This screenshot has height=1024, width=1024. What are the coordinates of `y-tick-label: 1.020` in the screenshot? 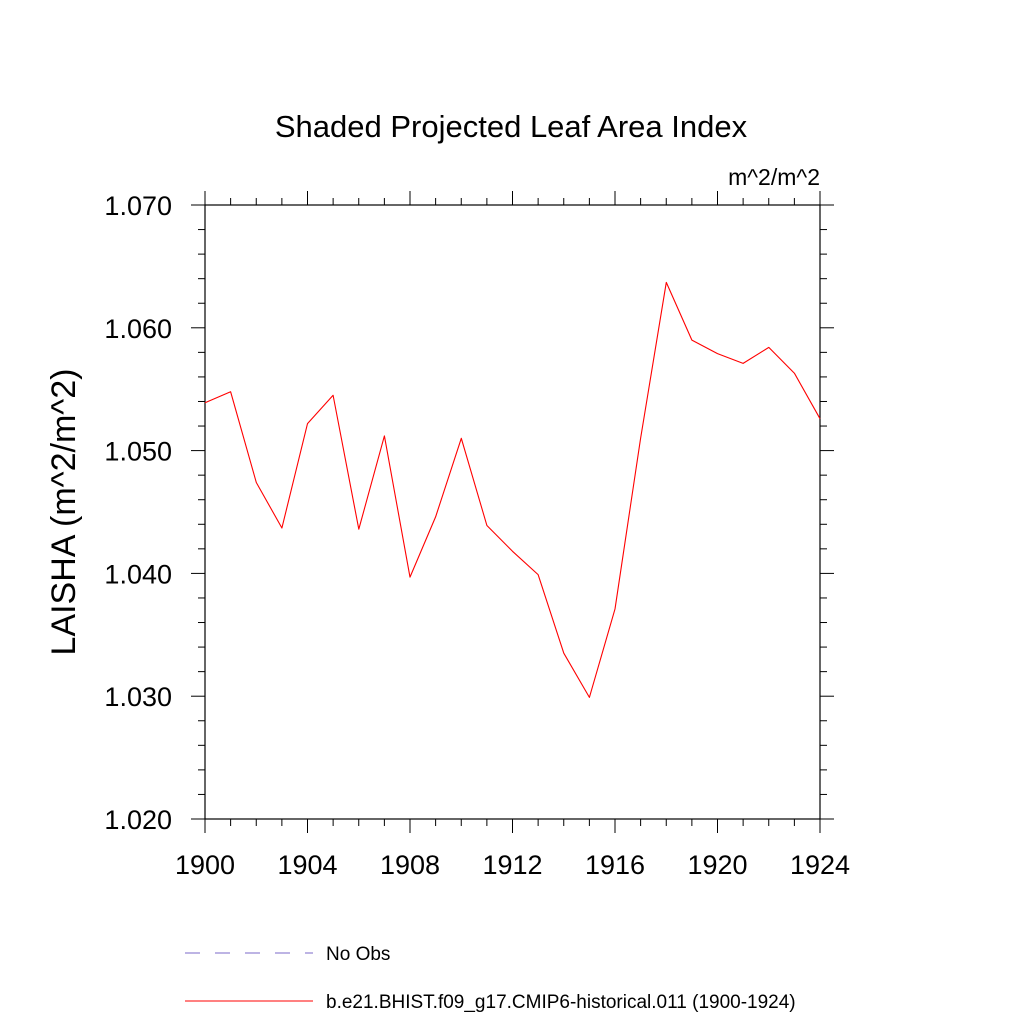 It's located at (138, 820).